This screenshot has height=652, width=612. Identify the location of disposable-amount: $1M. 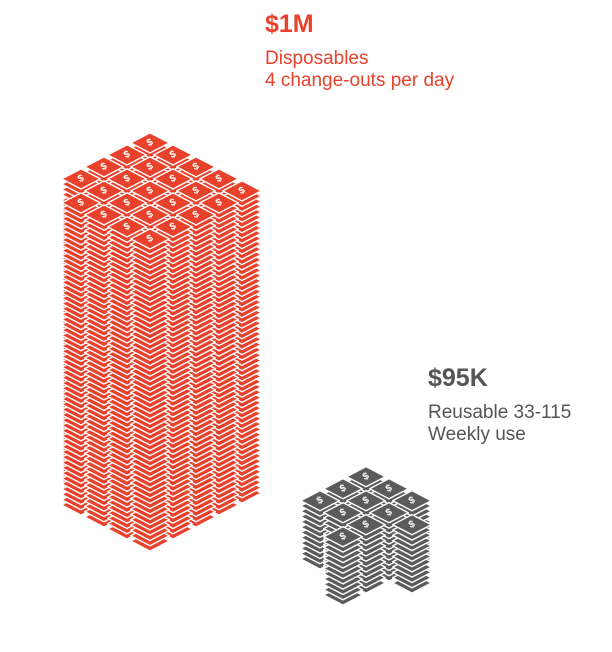
(289, 24).